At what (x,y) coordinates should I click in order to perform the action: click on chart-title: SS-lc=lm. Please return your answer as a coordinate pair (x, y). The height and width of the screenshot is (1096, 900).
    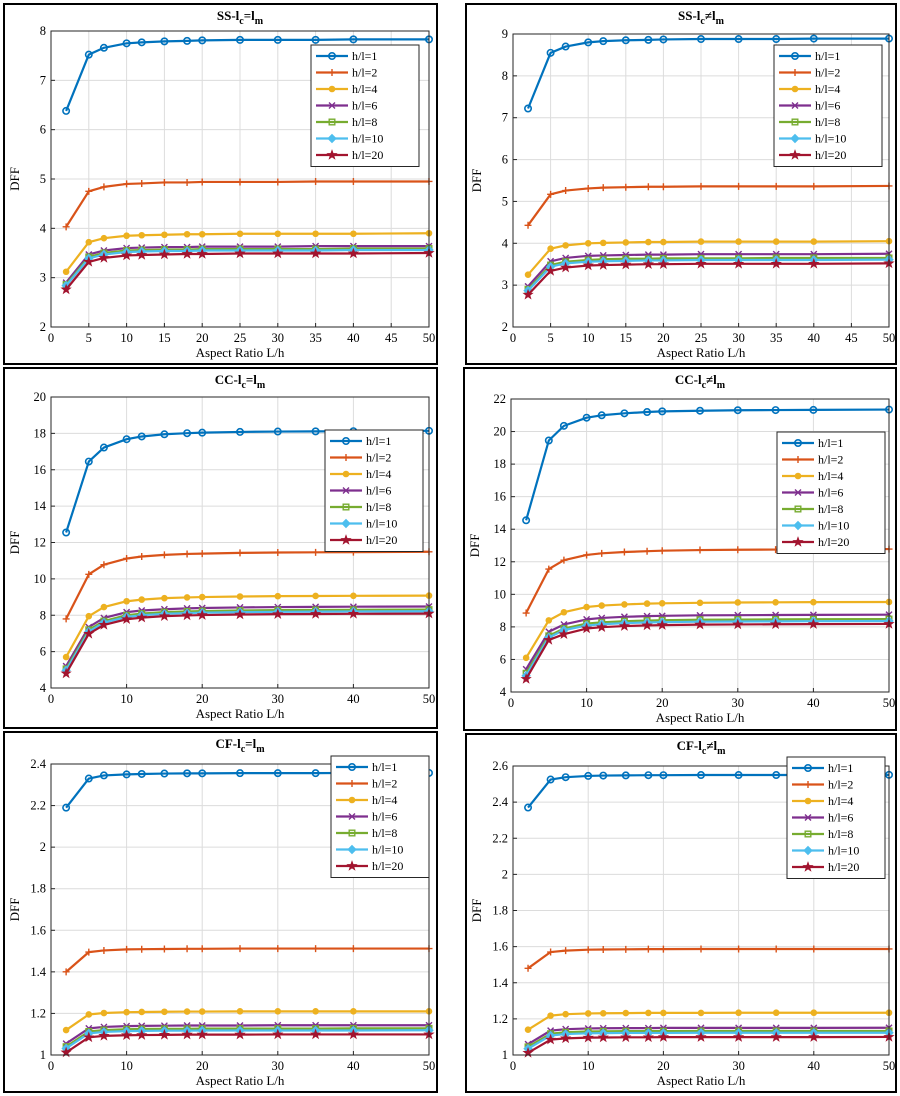
    Looking at the image, I should click on (240, 17).